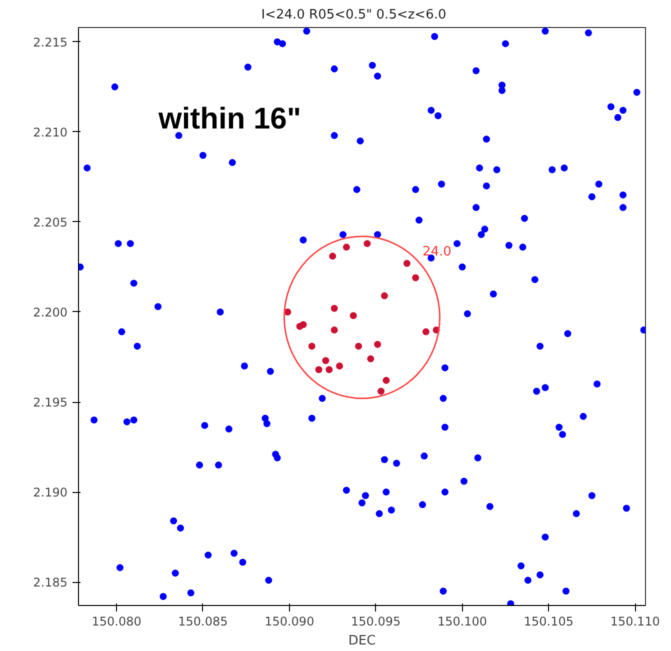 This screenshot has height=651, width=671. What do you see at coordinates (353, 15) in the screenshot?
I see `chart-title: I<24.0 R05<0.5" 0.5<z<6.0` at bounding box center [353, 15].